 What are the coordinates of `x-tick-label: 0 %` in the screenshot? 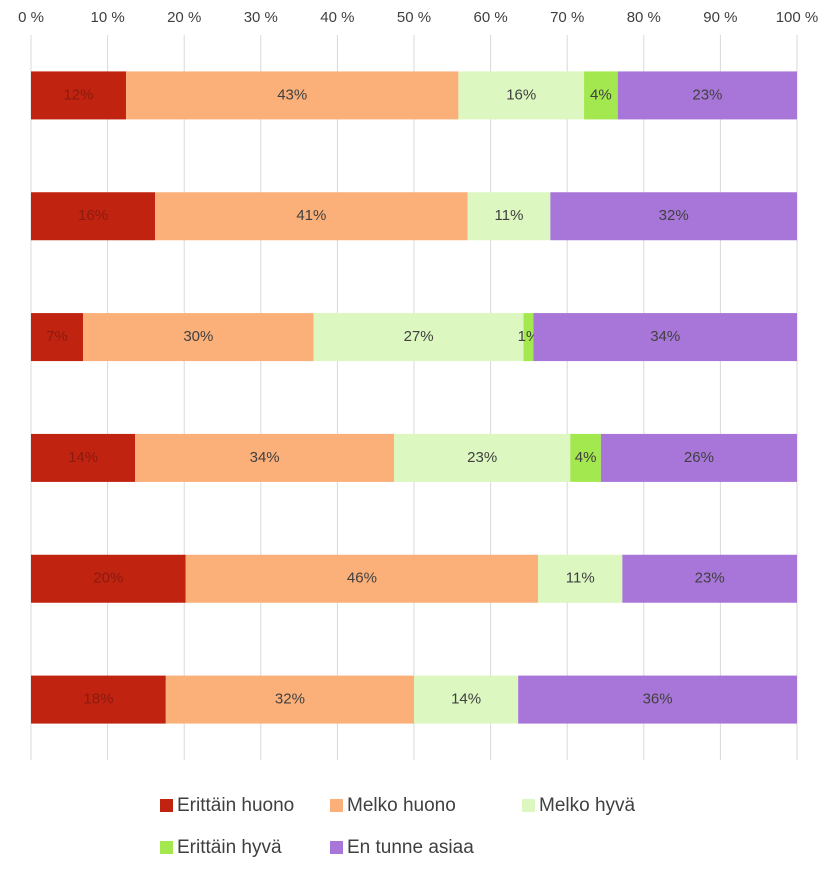 It's located at (31, 17).